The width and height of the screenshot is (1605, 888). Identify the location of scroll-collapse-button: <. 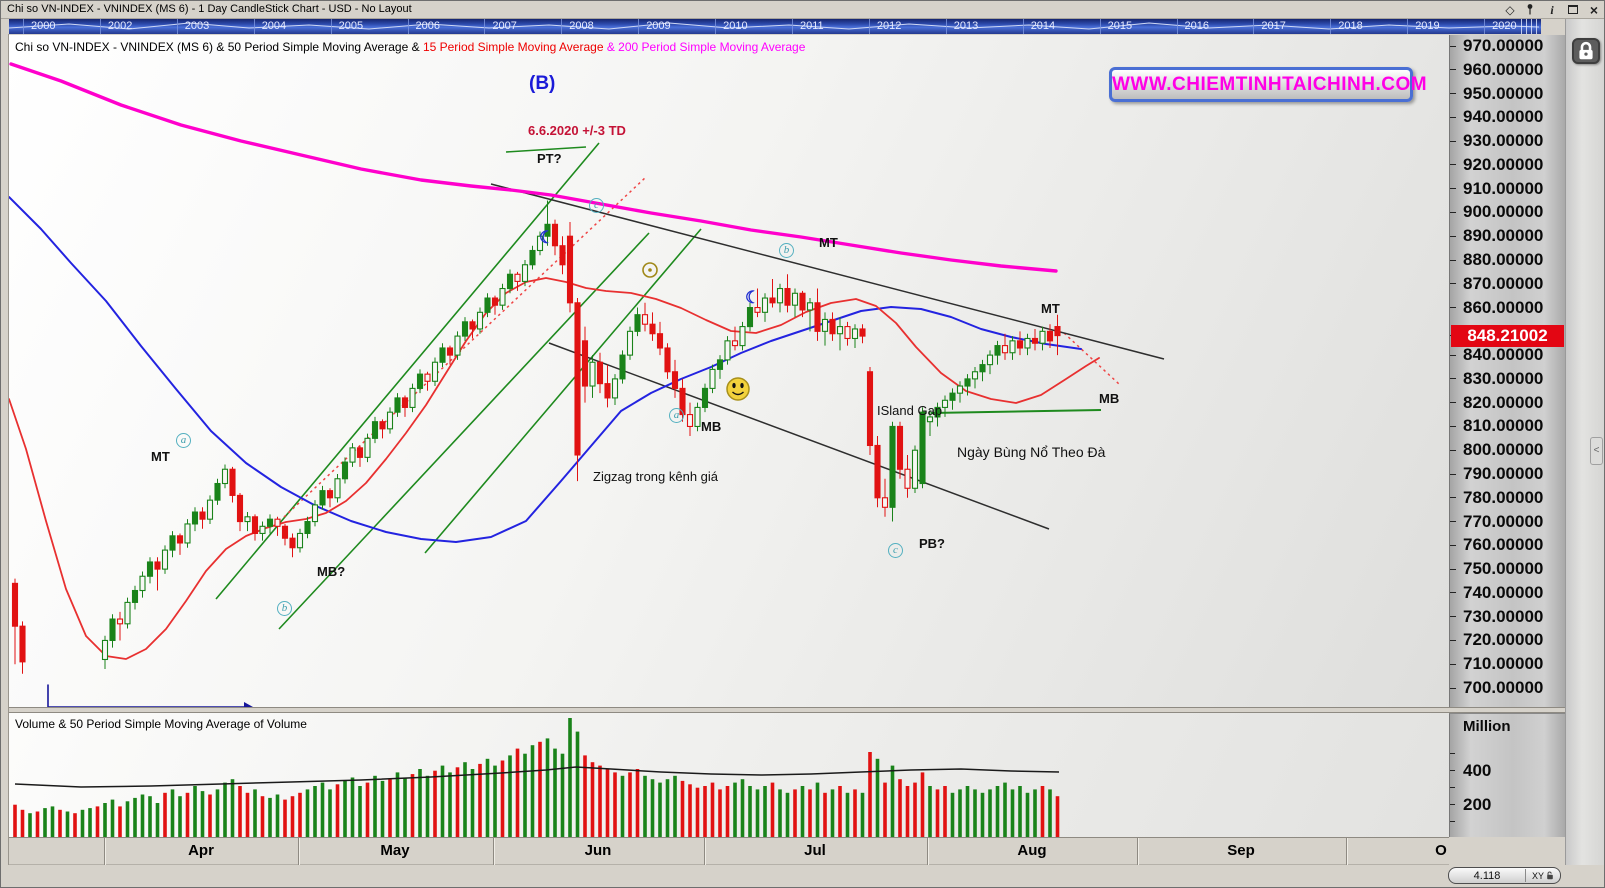
(1596, 451).